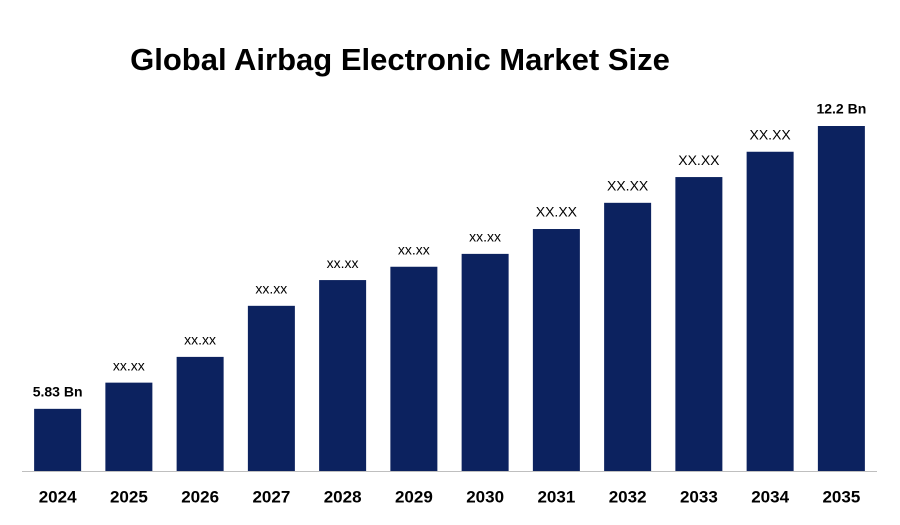 The width and height of the screenshot is (900, 525). What do you see at coordinates (271, 496) in the screenshot?
I see `x-tick-label: 2027` at bounding box center [271, 496].